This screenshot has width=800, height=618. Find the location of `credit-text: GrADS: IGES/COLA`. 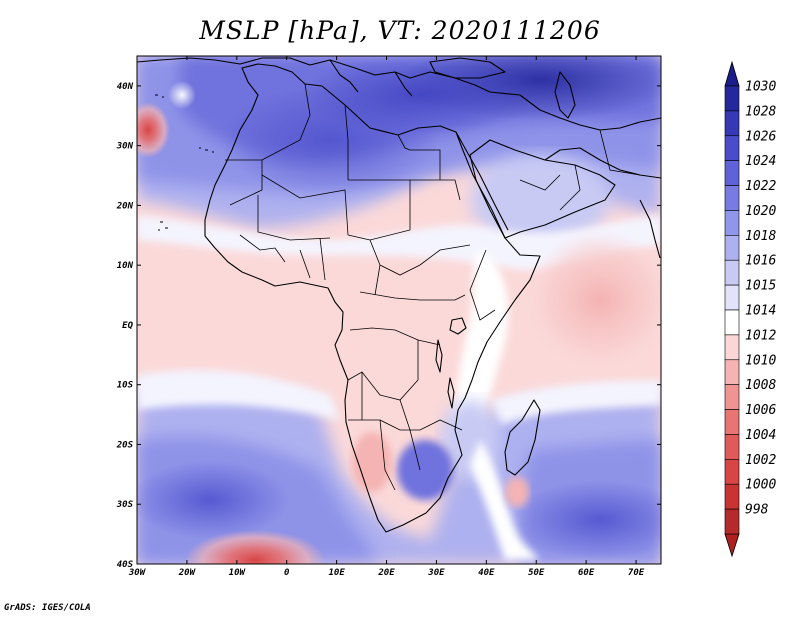

credit-text: GrADS: IGES/COLA is located at coordinates (47, 608).